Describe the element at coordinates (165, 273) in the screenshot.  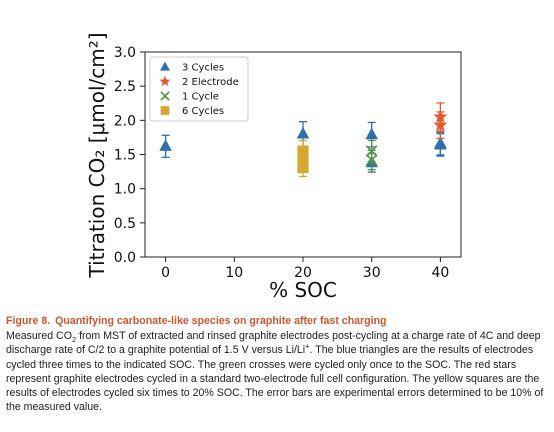
I see `x-tick-label: 0` at that location.